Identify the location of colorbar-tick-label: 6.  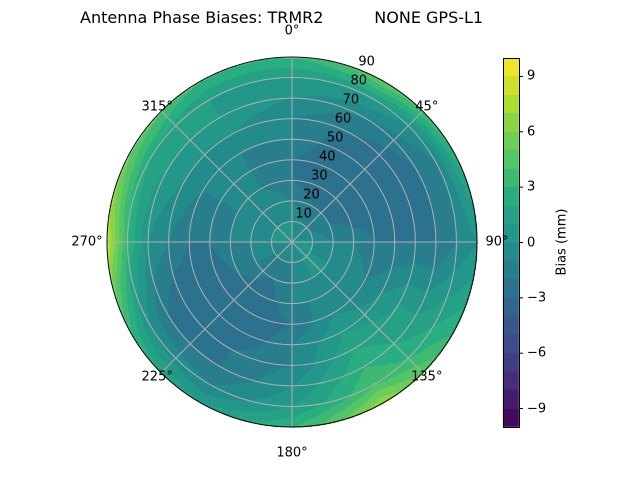
(531, 132).